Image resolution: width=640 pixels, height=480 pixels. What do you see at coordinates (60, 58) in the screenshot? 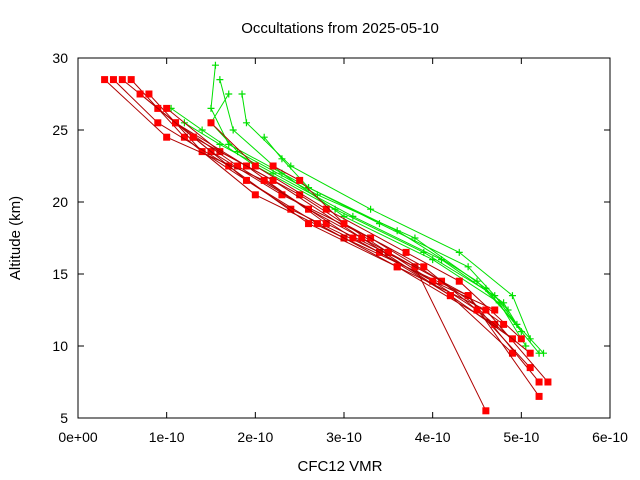
I see `y-tick-label: 30` at bounding box center [60, 58].